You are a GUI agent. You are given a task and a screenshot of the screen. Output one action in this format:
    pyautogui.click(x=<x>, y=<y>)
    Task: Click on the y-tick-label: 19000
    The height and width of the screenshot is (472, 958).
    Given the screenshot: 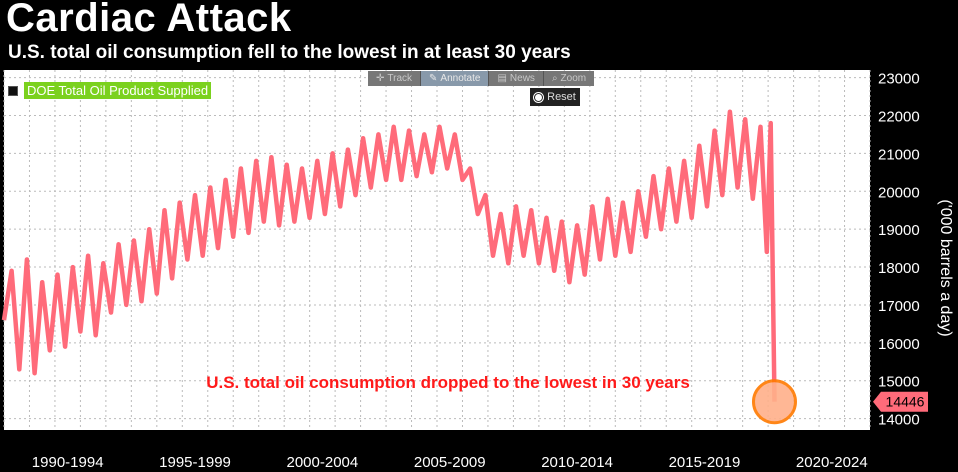 What is the action you would take?
    pyautogui.click(x=899, y=230)
    